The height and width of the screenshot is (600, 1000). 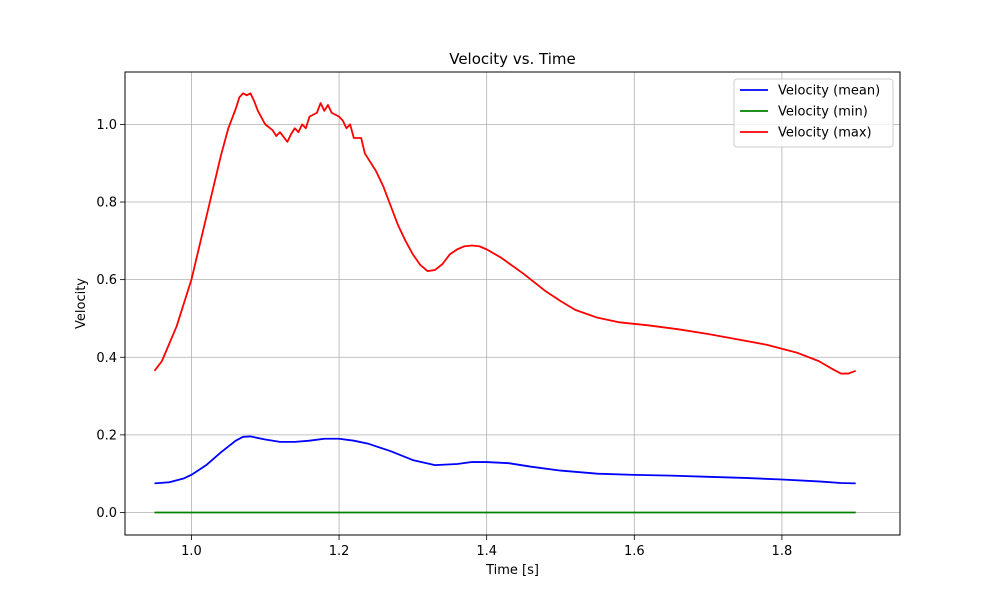 What do you see at coordinates (106, 280) in the screenshot?
I see `y-tick-label: 0.6` at bounding box center [106, 280].